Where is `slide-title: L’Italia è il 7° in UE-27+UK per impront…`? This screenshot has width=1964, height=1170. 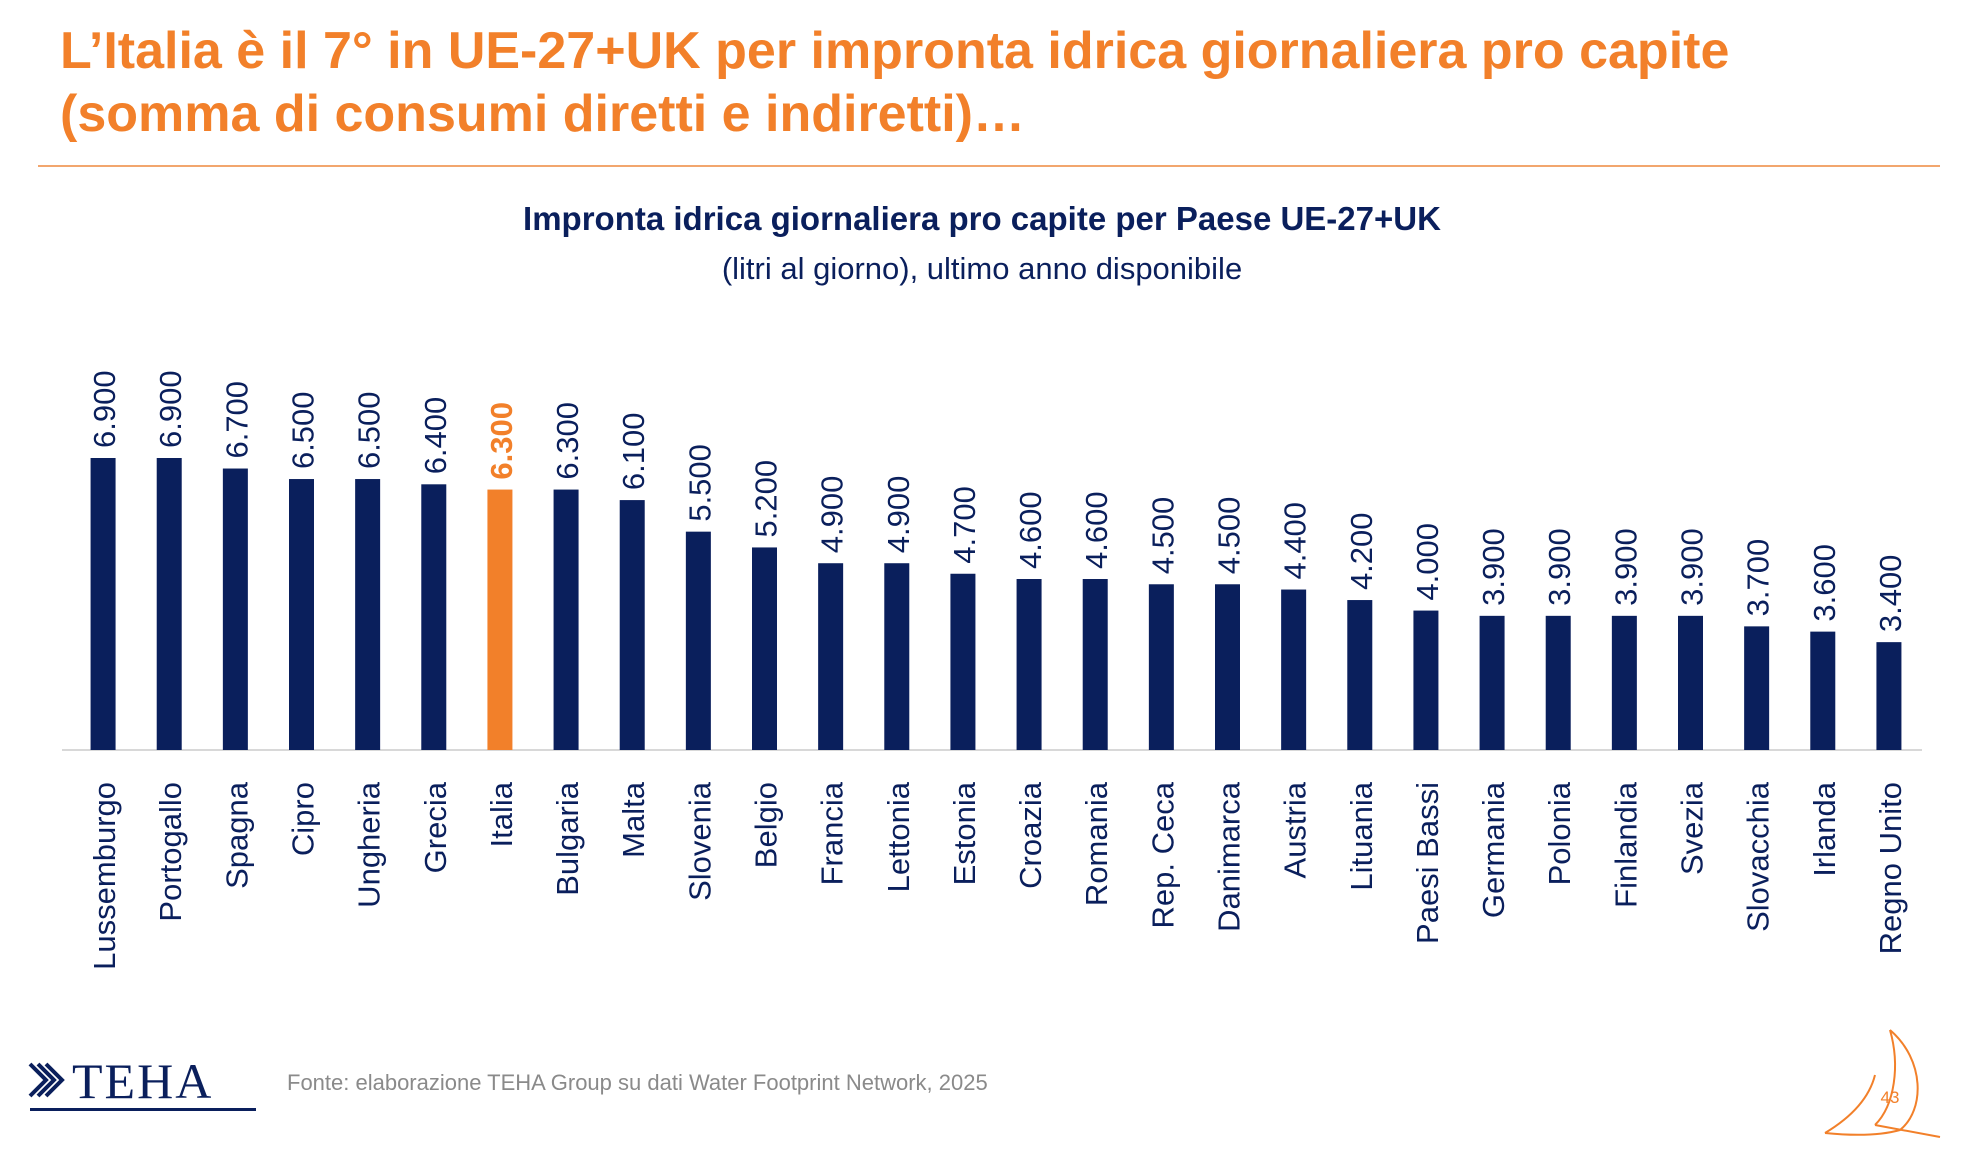
slide-title: L’Italia è il 7° in UE-27+UK per impront… is located at coordinates (895, 82).